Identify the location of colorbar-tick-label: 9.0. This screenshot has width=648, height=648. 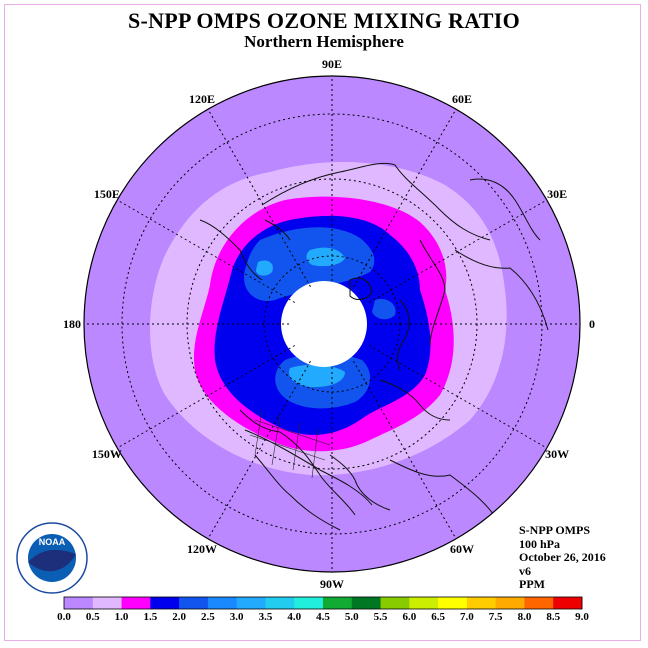
(582, 617).